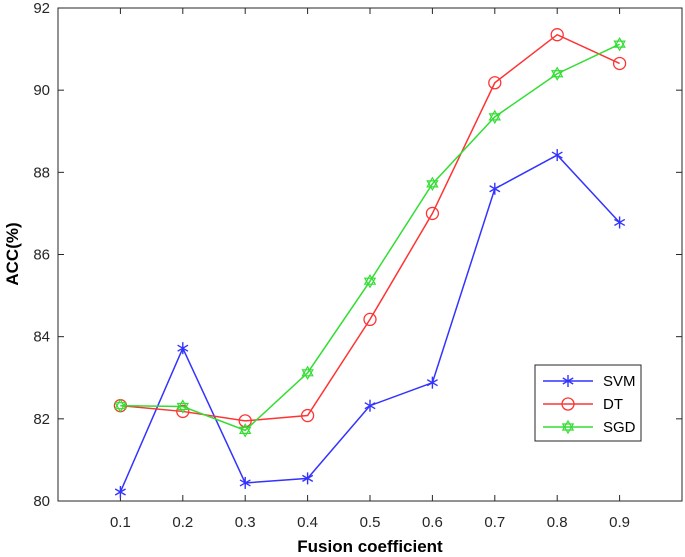 The image size is (685, 557). What do you see at coordinates (41, 90) in the screenshot?
I see `y-tick-label: 90` at bounding box center [41, 90].